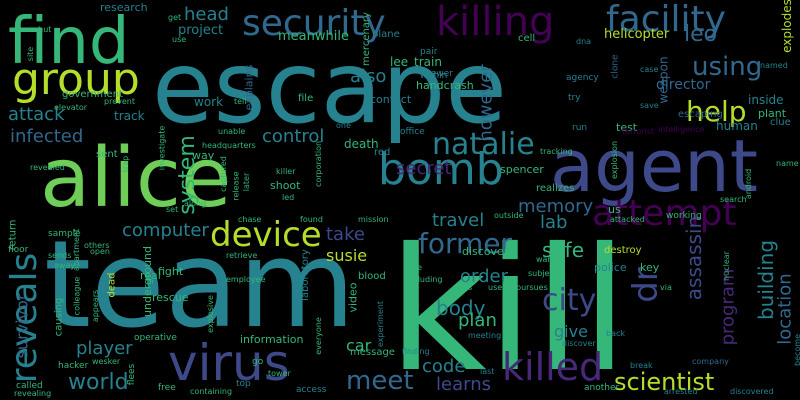 Image resolution: width=800 pixels, height=400 pixels. Describe the element at coordinates (77, 250) in the screenshot. I see `word-apartment: apartment` at that location.